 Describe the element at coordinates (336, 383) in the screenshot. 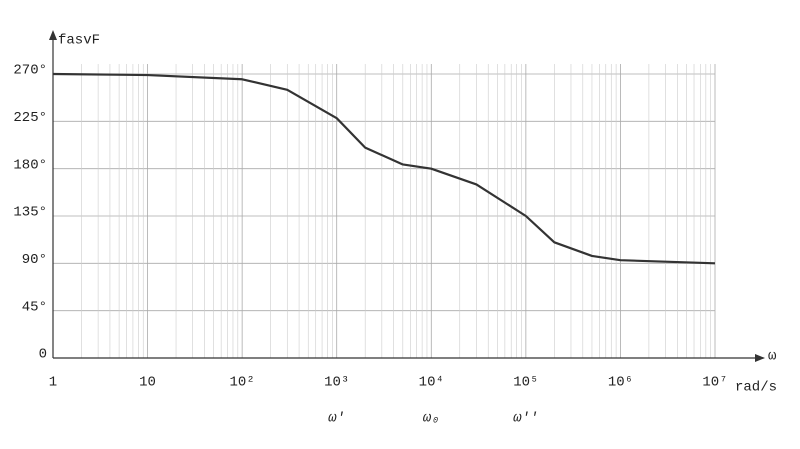

I see `x-tick-label: 10³` at that location.